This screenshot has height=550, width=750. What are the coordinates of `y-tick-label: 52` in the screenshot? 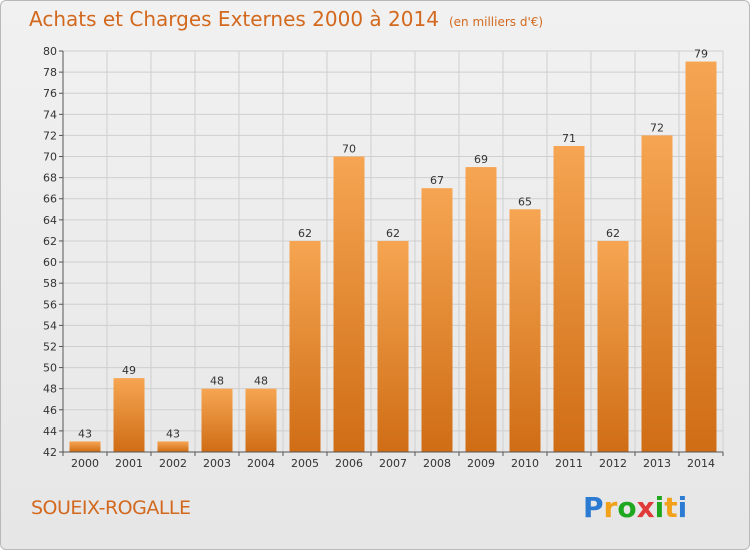 It's located at (50, 346).